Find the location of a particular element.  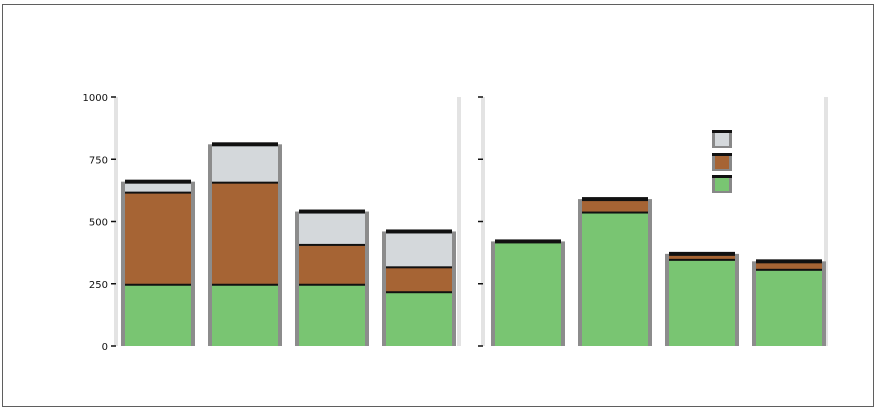

y-tick-label: 500 is located at coordinates (98, 223).